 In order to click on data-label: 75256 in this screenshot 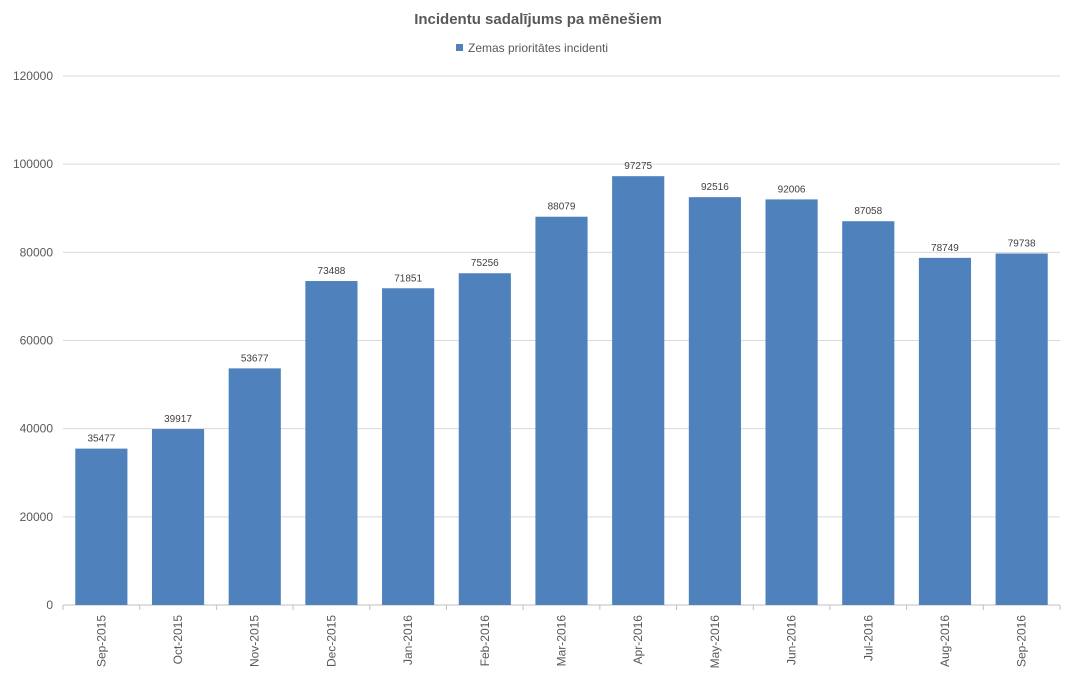, I will do `click(485, 263)`.